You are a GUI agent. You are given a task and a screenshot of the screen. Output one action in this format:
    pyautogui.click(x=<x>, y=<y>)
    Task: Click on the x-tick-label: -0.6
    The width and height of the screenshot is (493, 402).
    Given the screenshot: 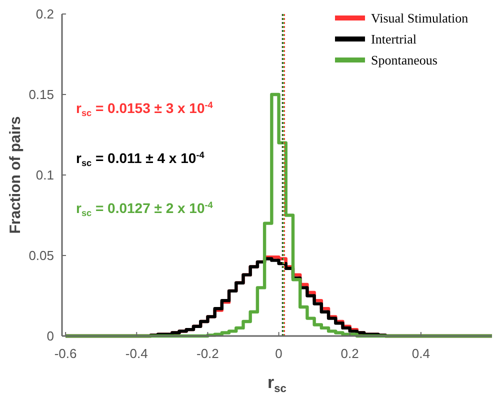 What is the action you would take?
    pyautogui.click(x=65, y=353)
    